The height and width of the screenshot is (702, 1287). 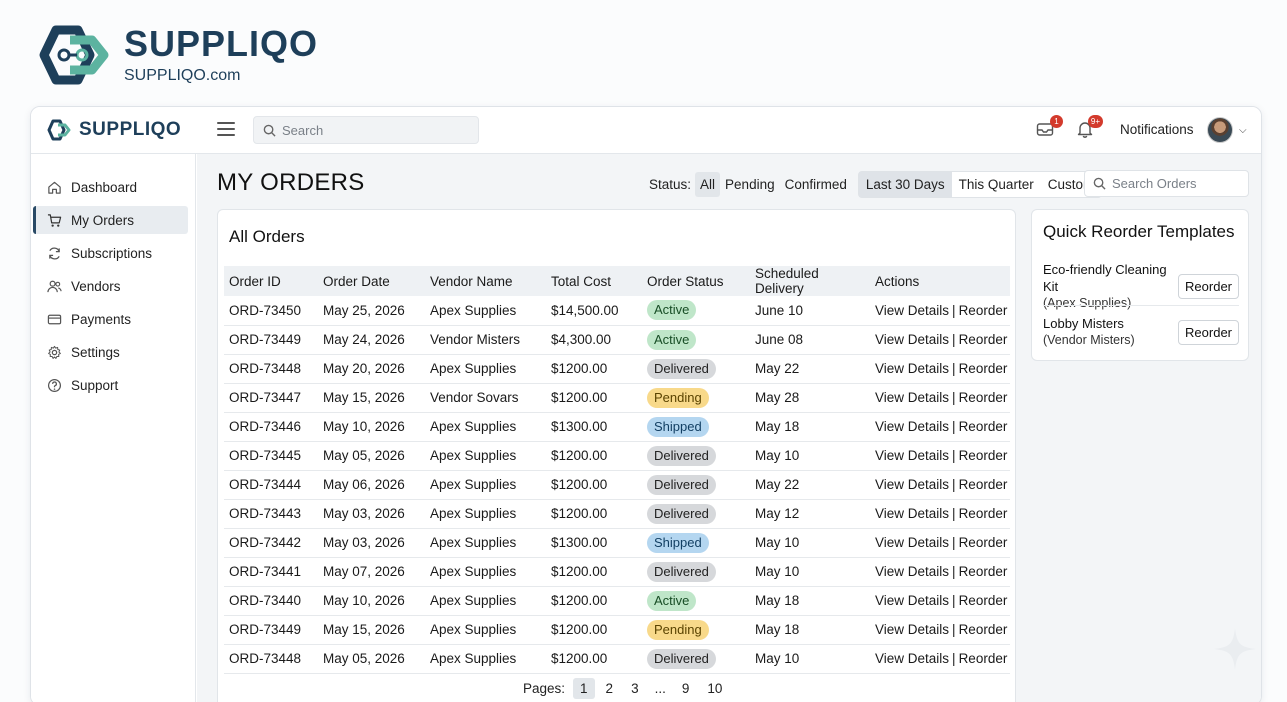 I want to click on date-filter-last-30-days: Last 30 Days, so click(x=905, y=184).